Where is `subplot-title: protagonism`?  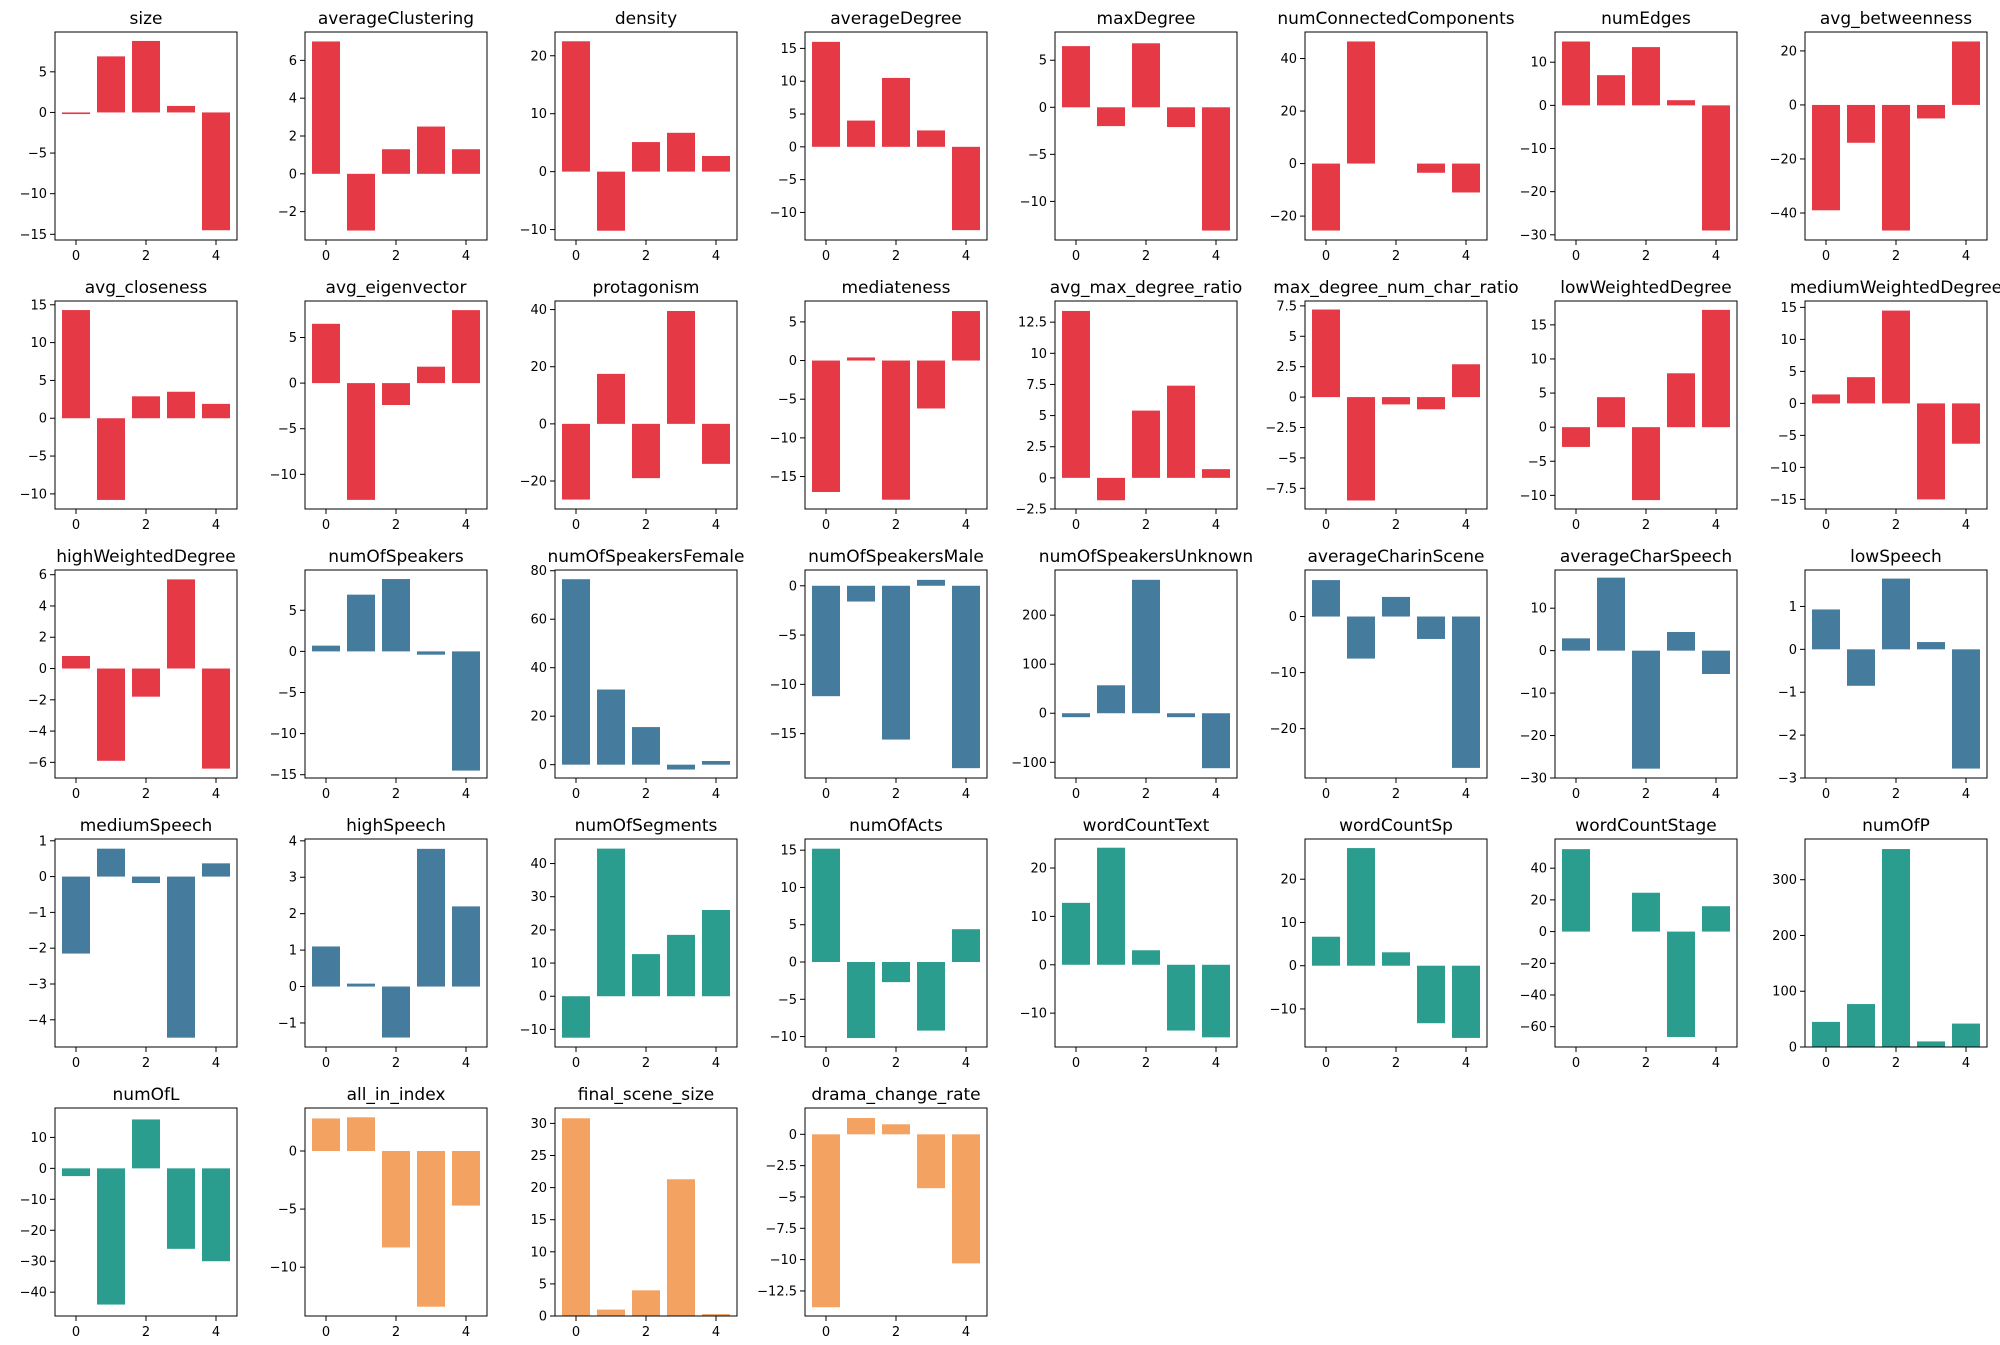
subplot-title: protagonism is located at coordinates (646, 288).